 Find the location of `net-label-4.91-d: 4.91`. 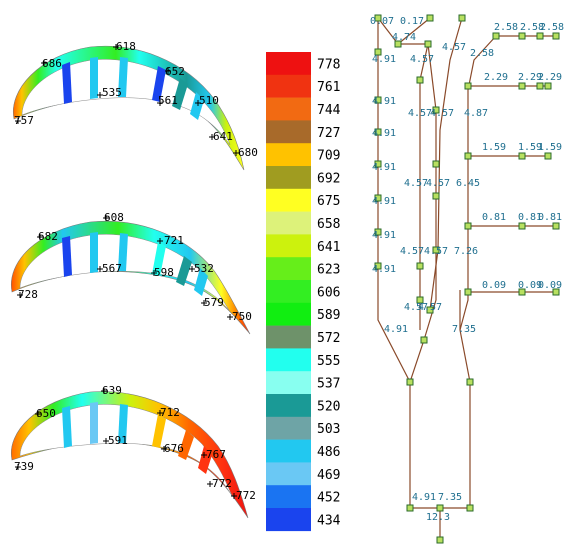

net-label-4.91-d: 4.91 is located at coordinates (384, 167).